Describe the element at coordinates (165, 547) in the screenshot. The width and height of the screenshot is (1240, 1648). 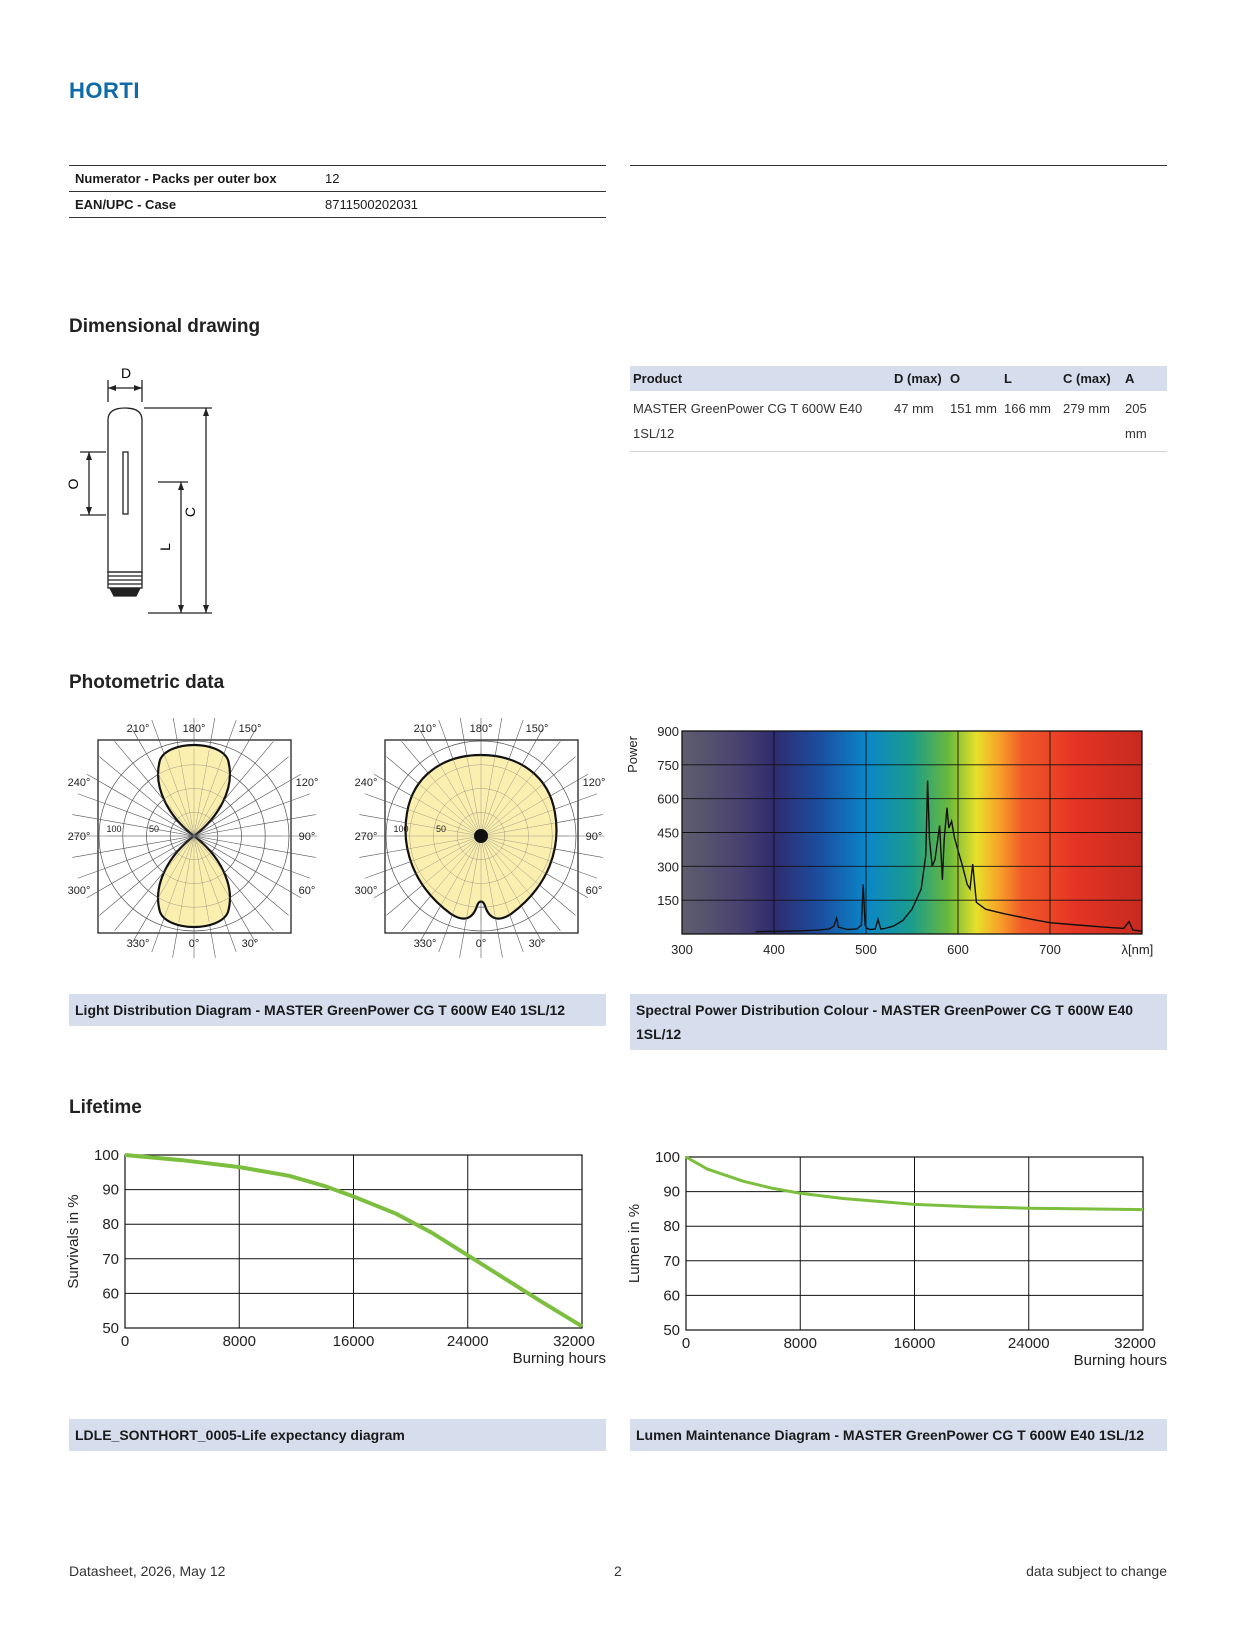
I see `dim-label-l: L` at that location.